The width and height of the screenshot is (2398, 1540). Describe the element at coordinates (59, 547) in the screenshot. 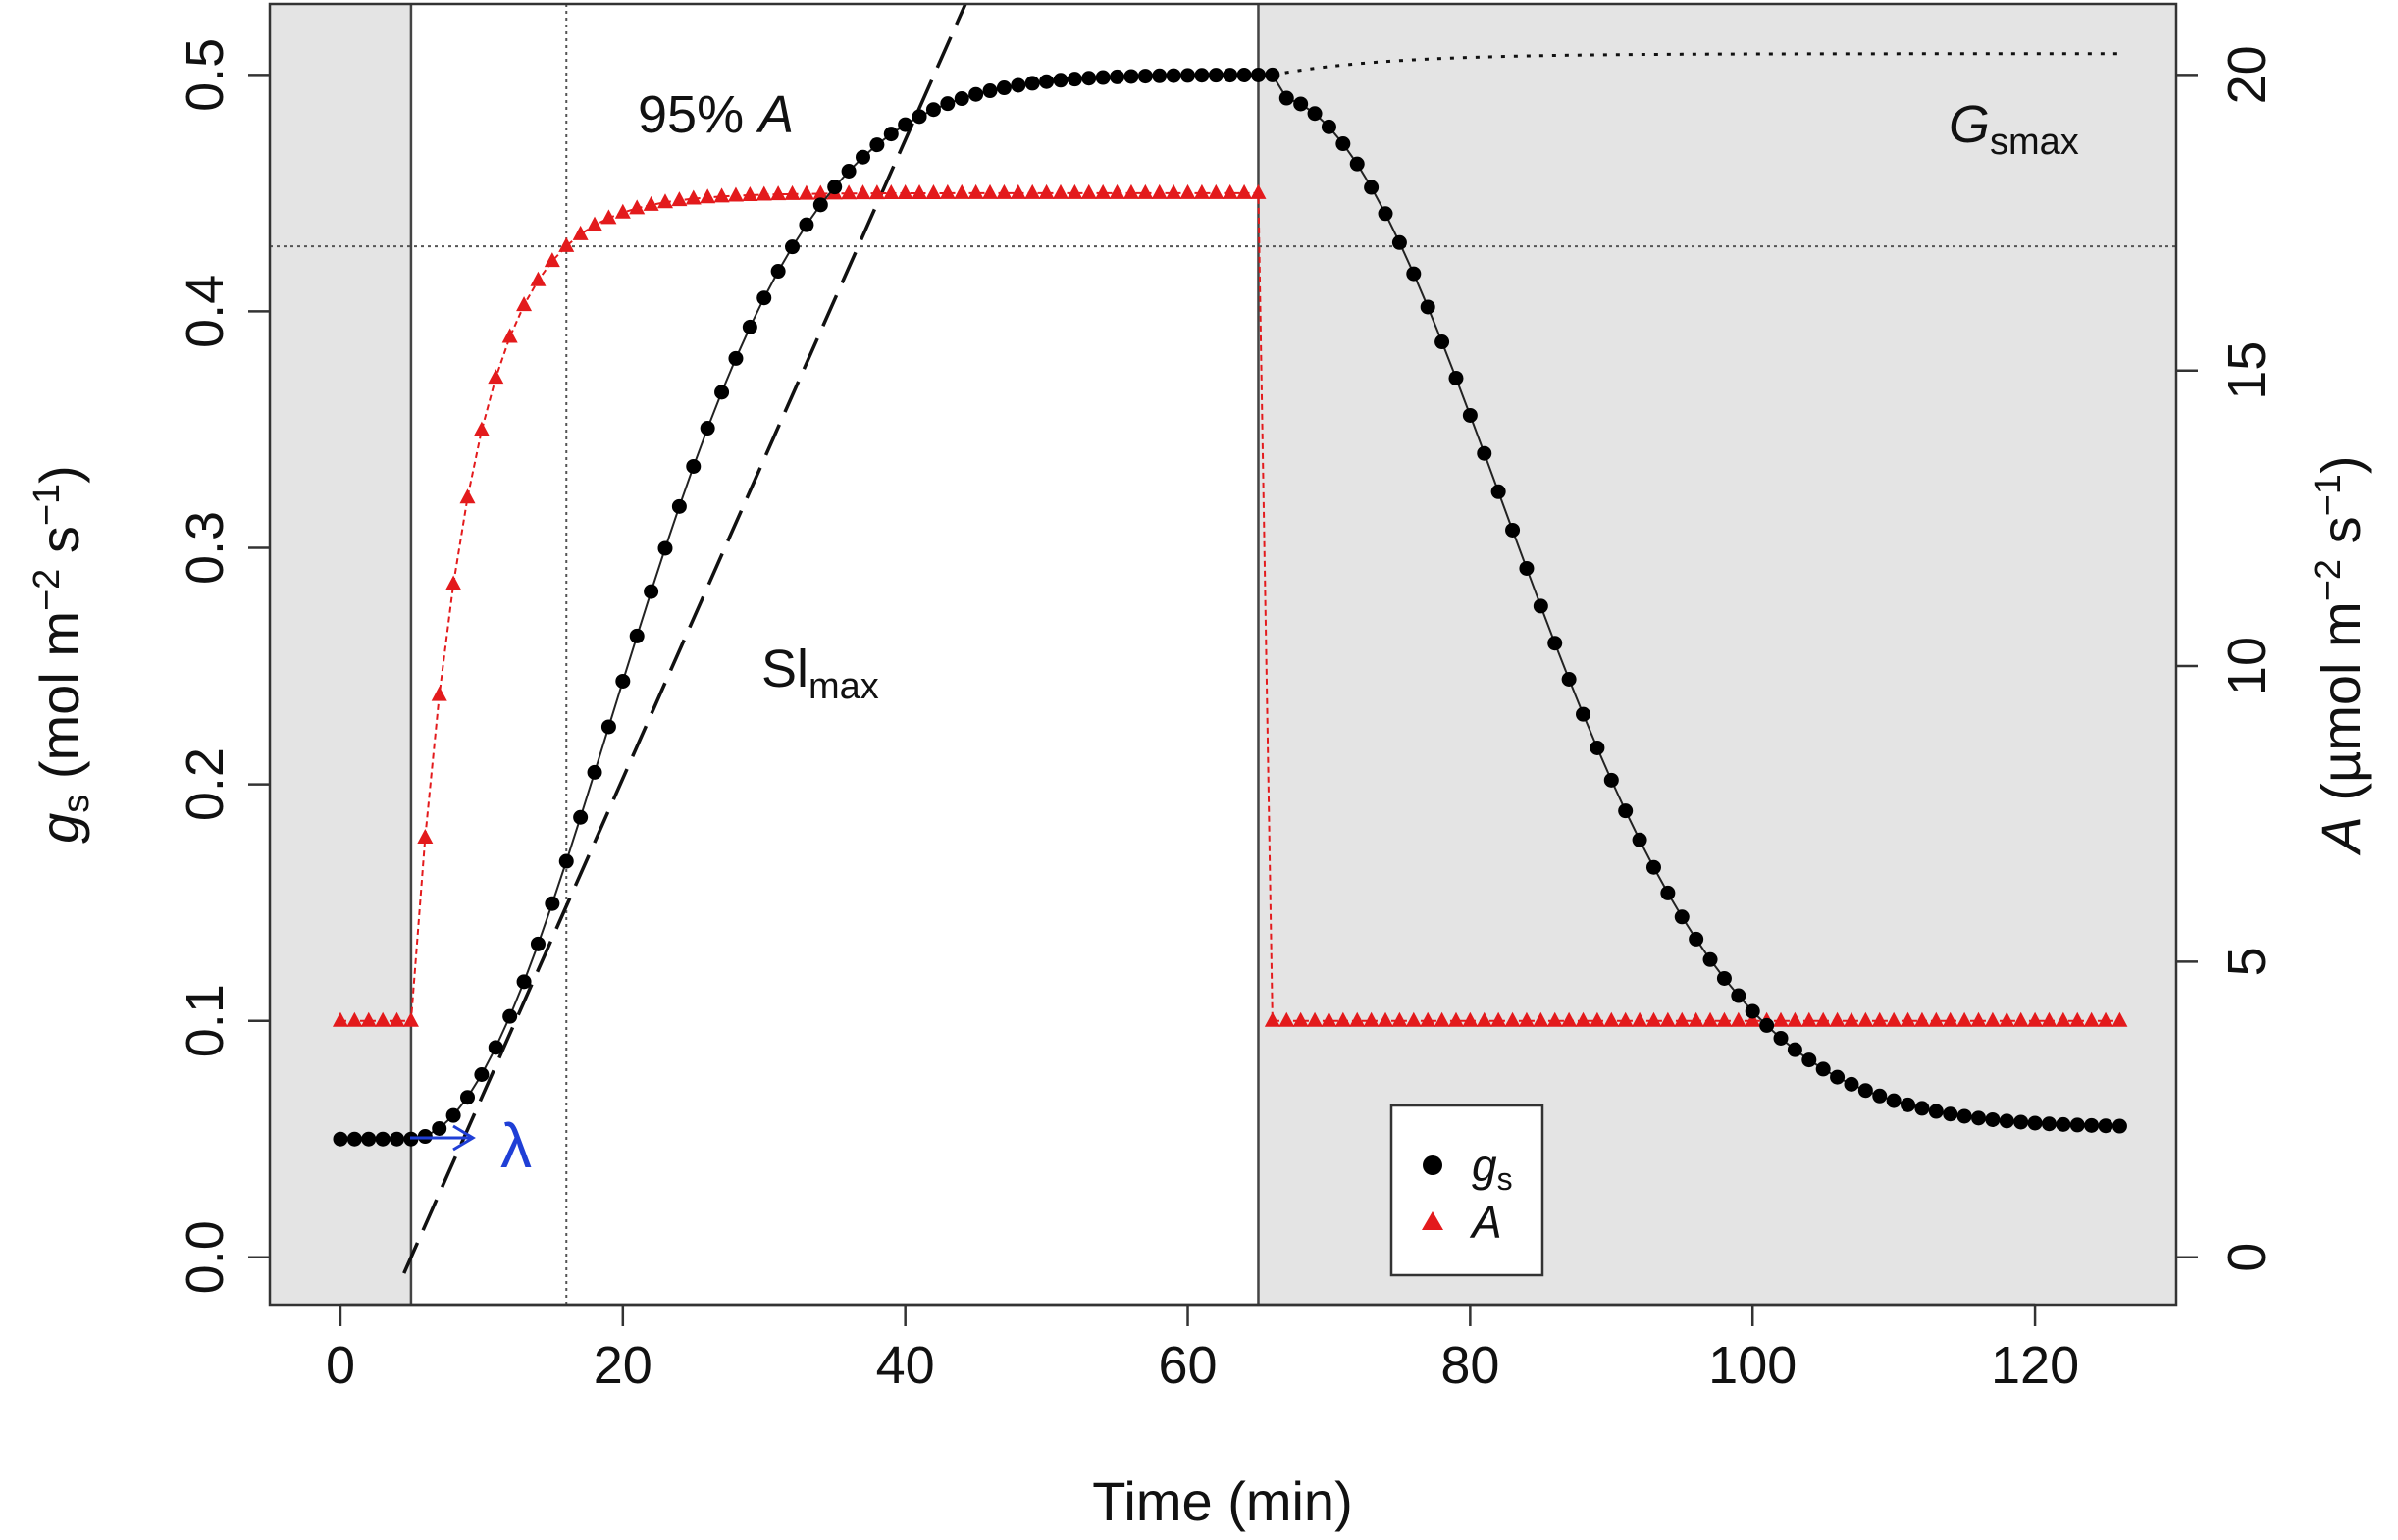

I see `y-left-title-mid: s` at that location.